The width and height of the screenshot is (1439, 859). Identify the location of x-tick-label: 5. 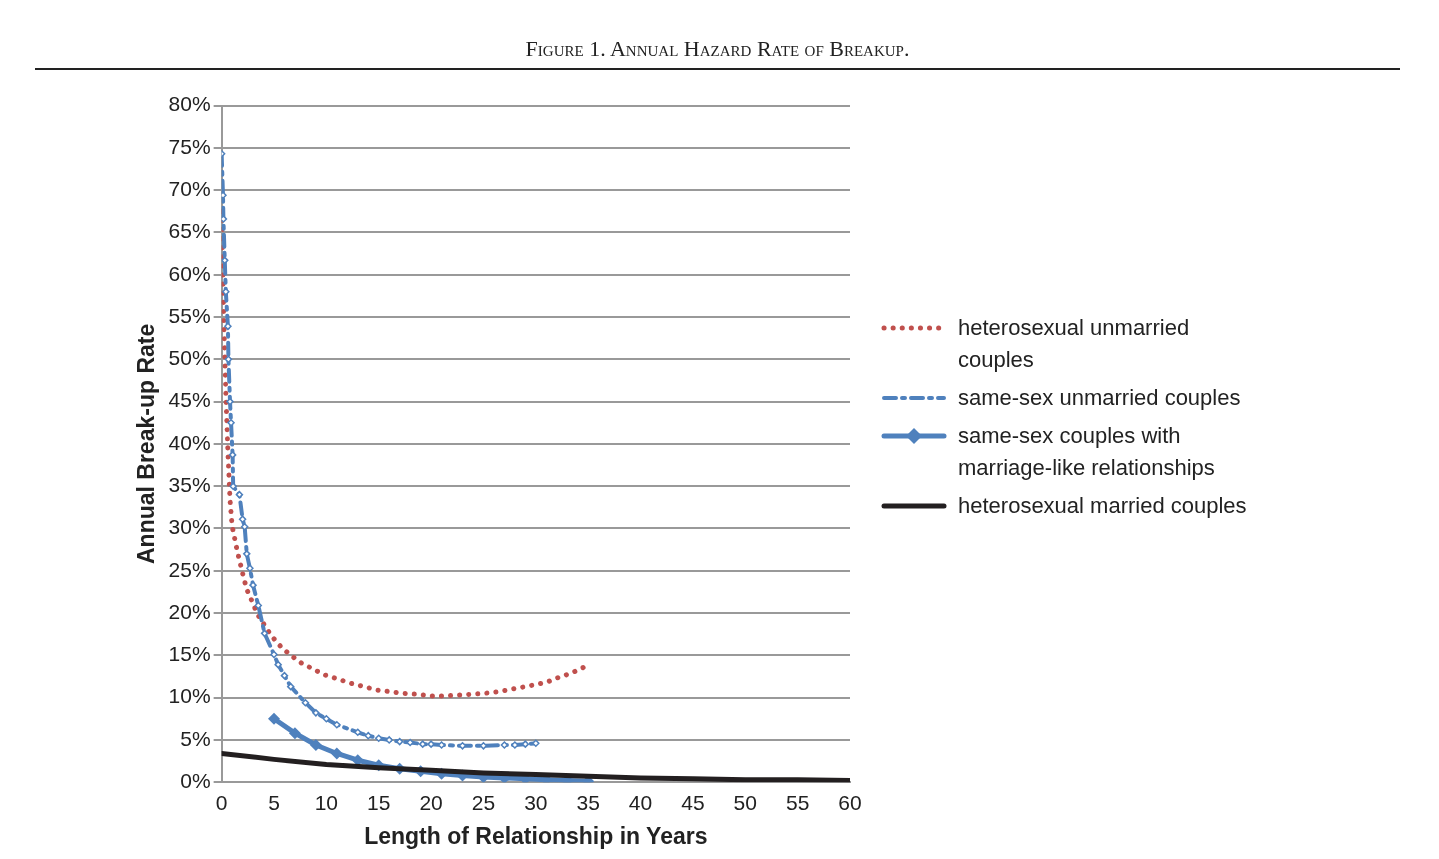
(274, 802).